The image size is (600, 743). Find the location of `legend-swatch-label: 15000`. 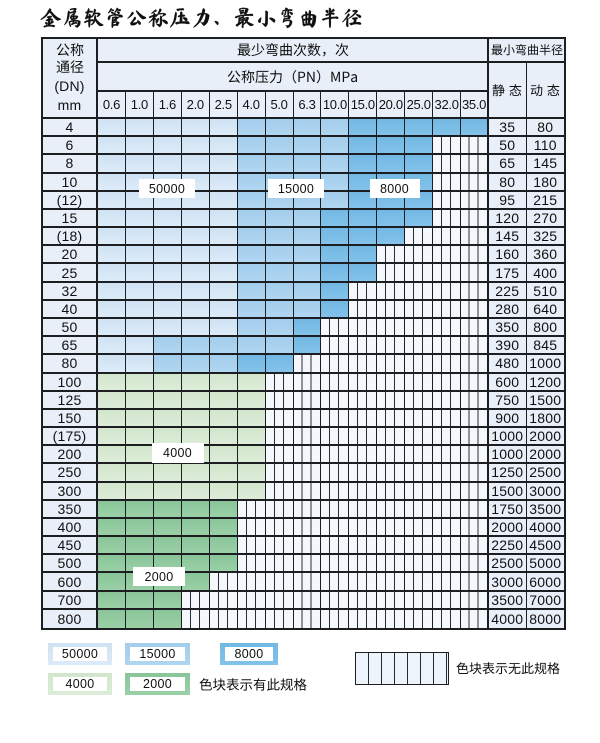

legend-swatch-label: 15000 is located at coordinates (157, 654).